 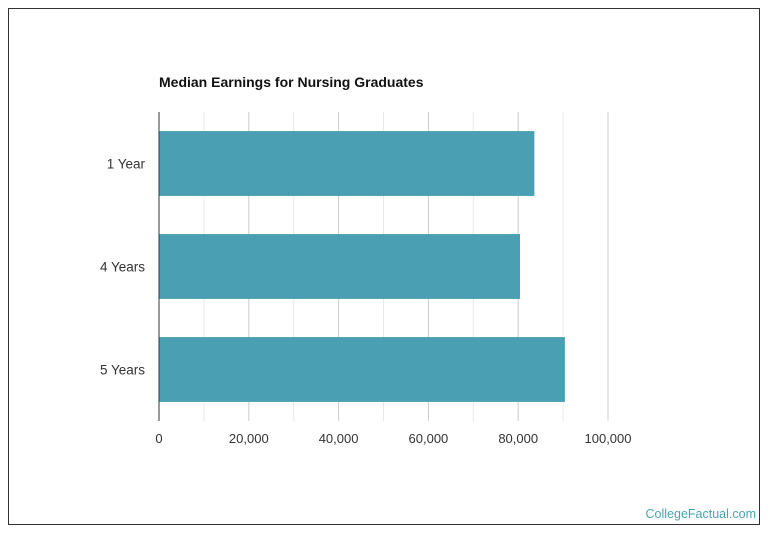 I want to click on x-tick-label: 0, so click(x=158, y=438).